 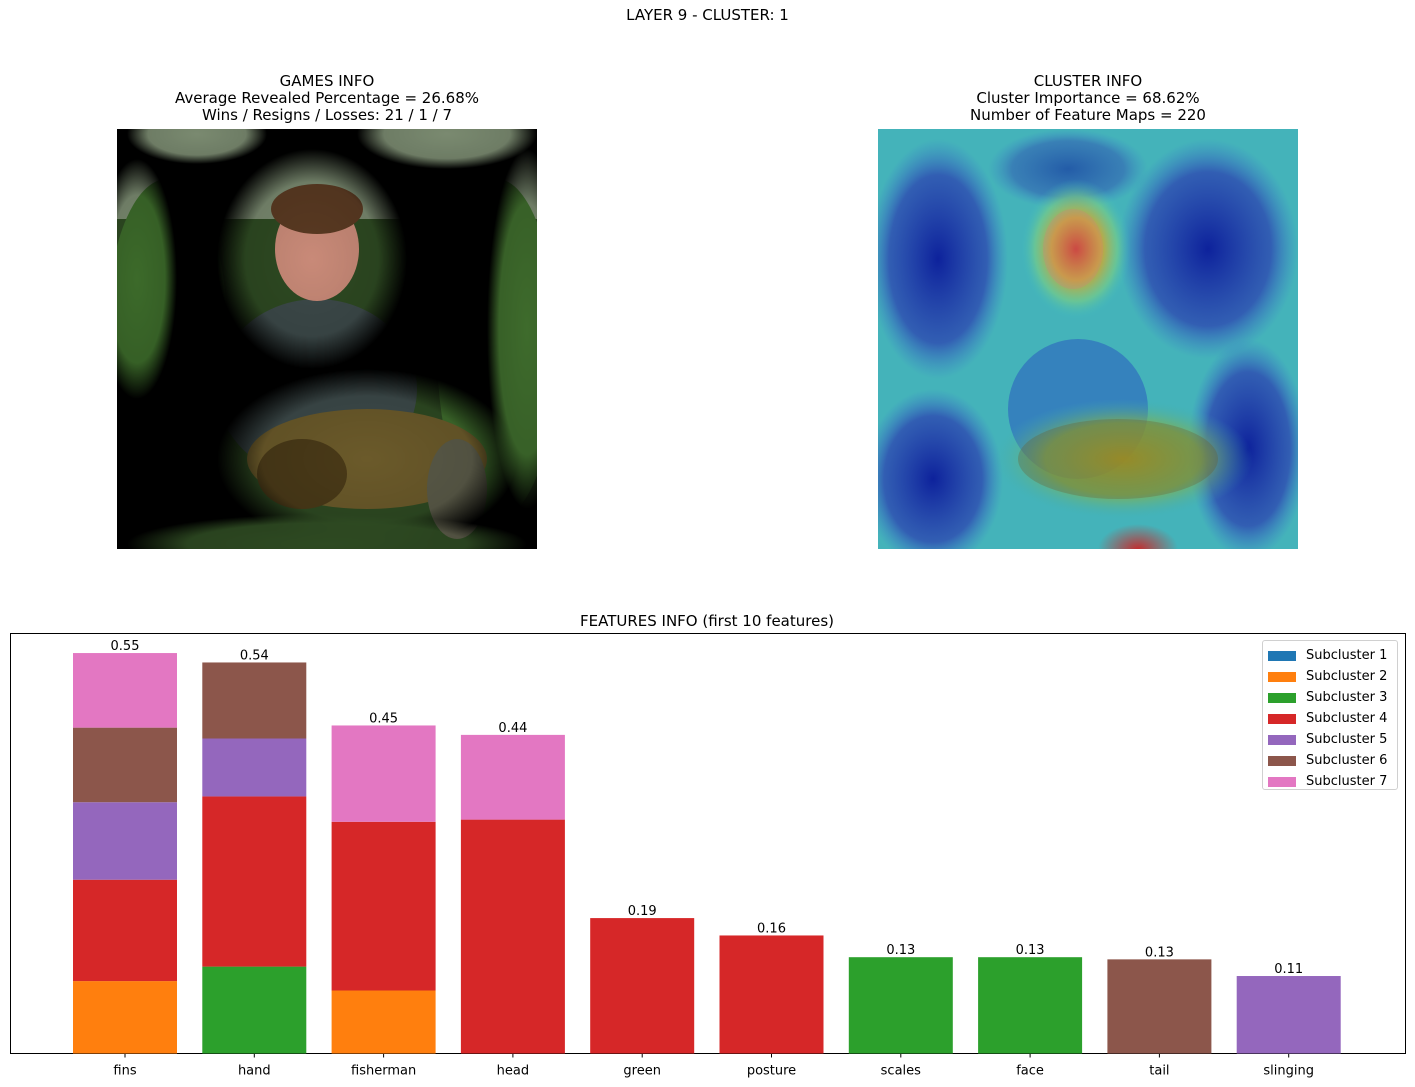 I want to click on x-tick-label: fisherman, so click(x=383, y=1071).